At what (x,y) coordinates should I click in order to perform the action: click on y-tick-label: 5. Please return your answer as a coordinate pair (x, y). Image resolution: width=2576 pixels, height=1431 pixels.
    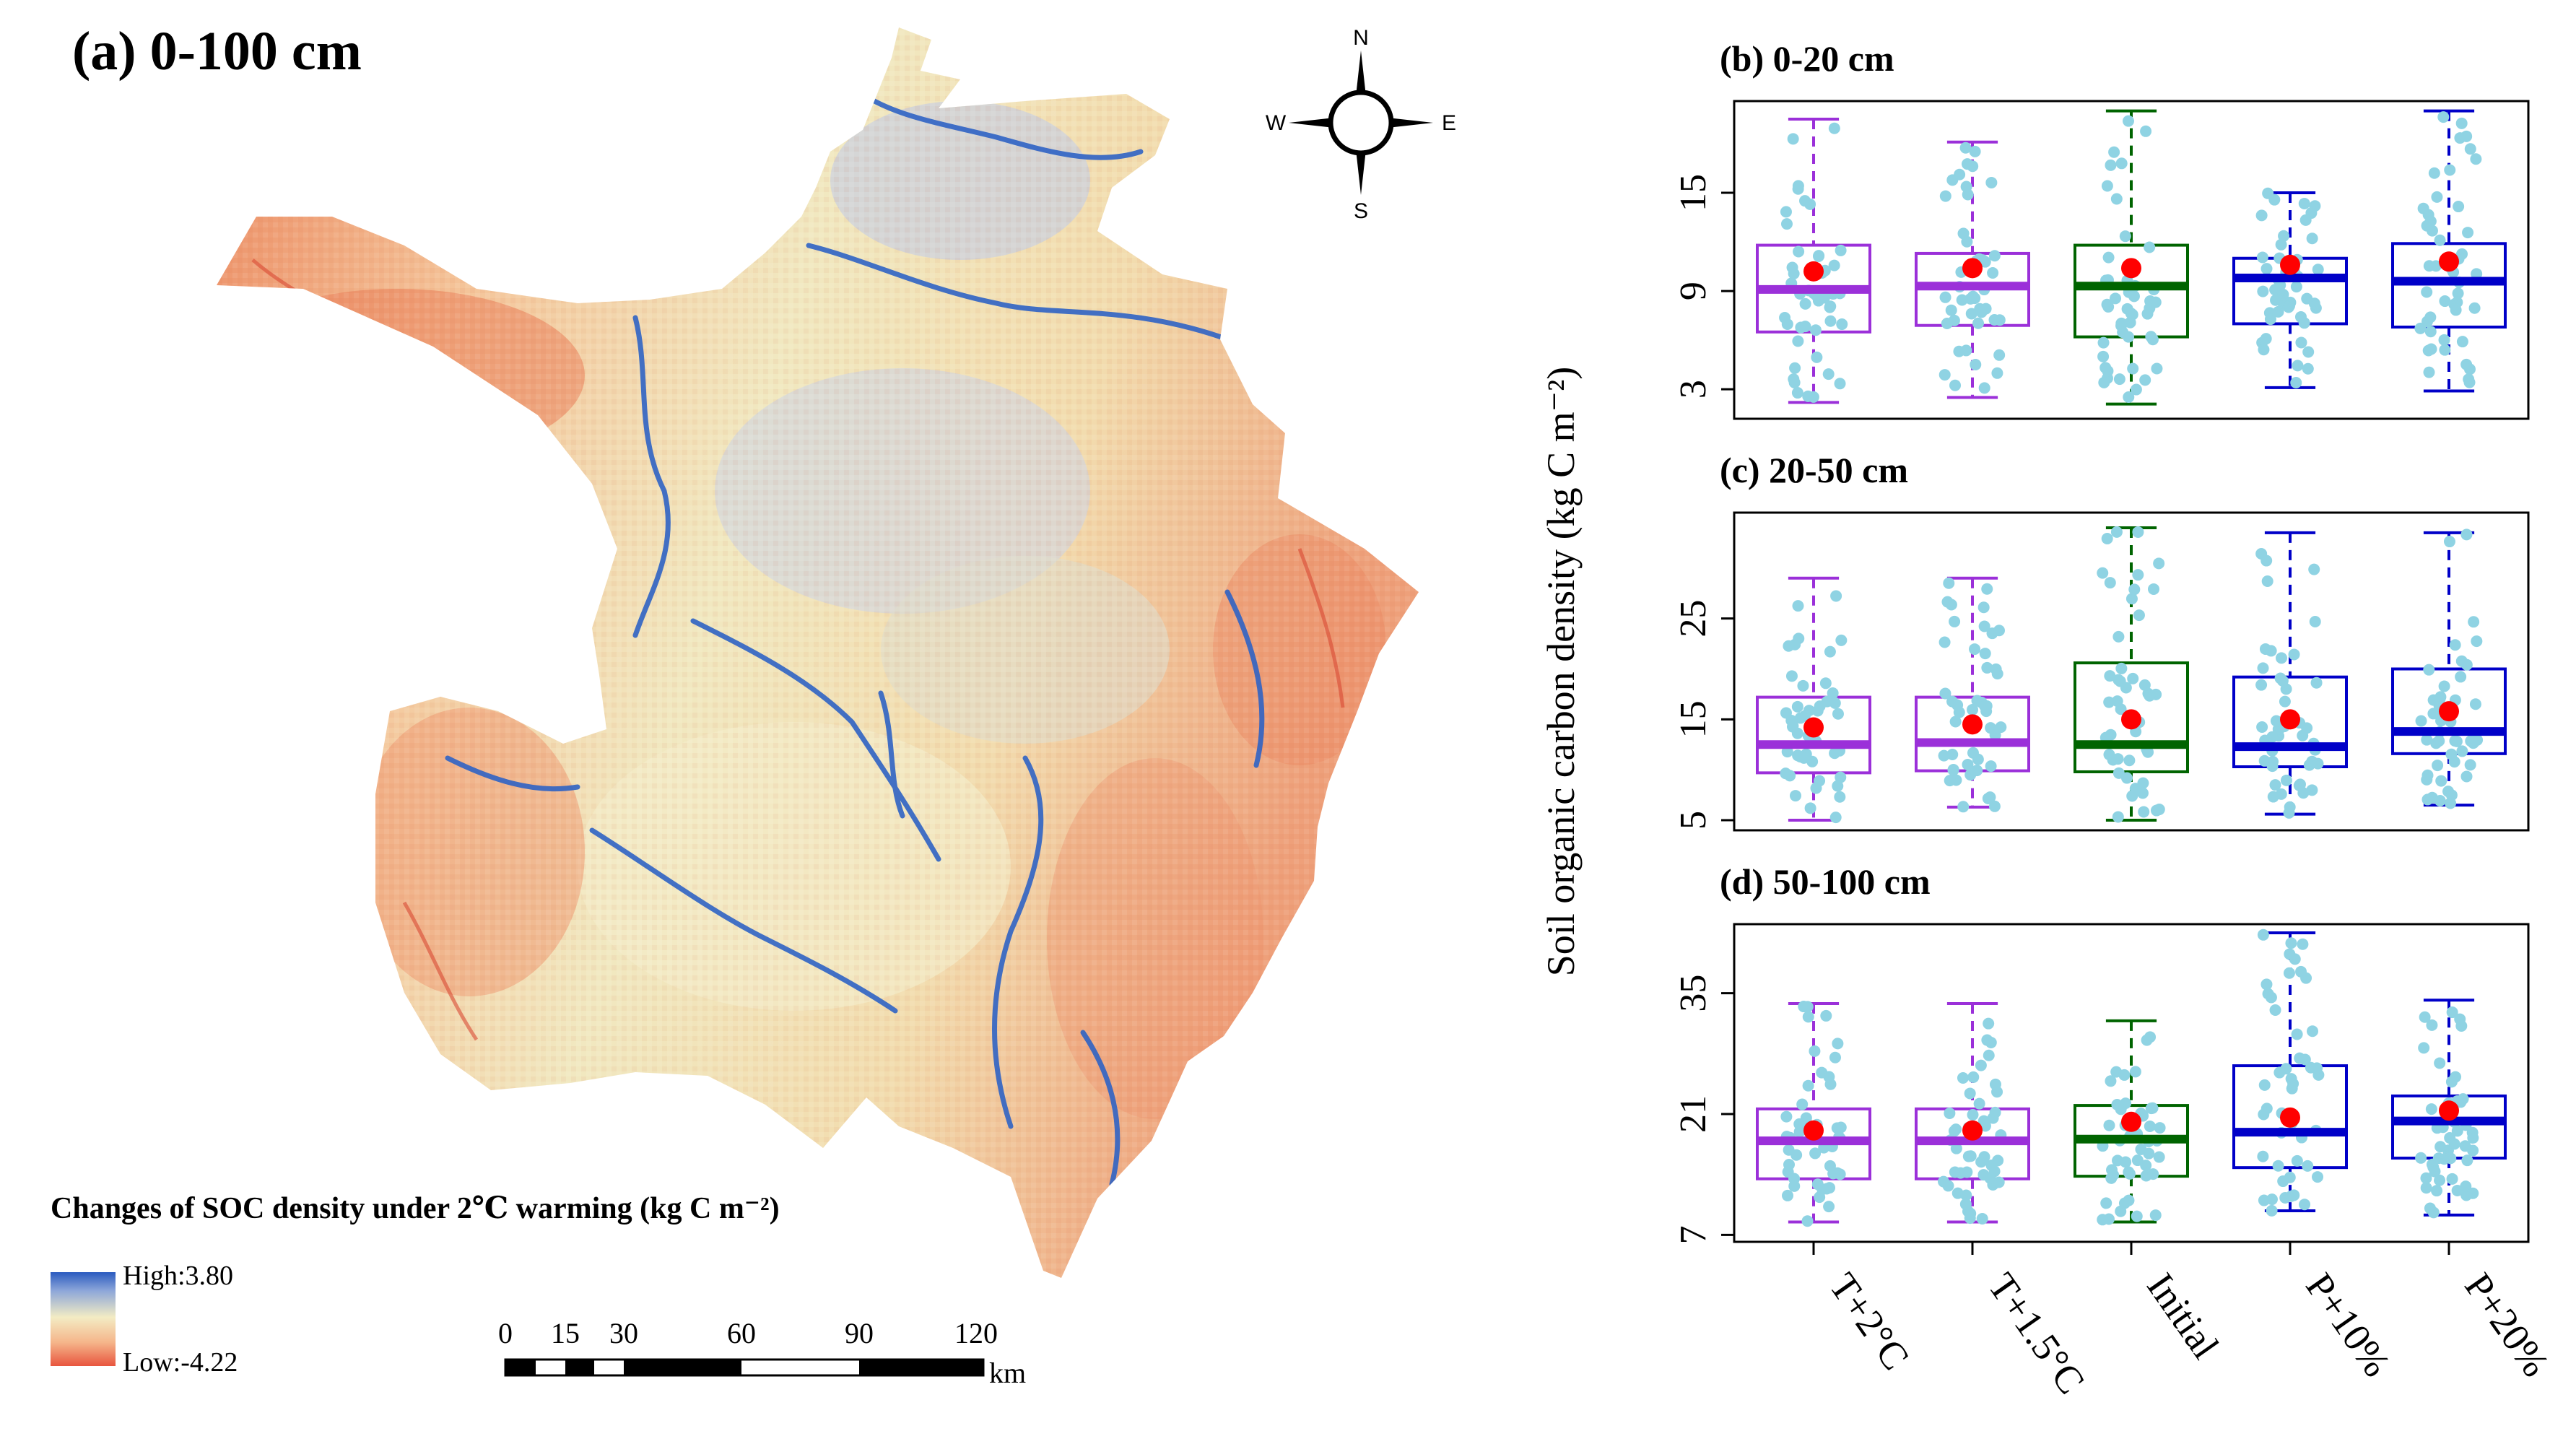
    Looking at the image, I should click on (1693, 820).